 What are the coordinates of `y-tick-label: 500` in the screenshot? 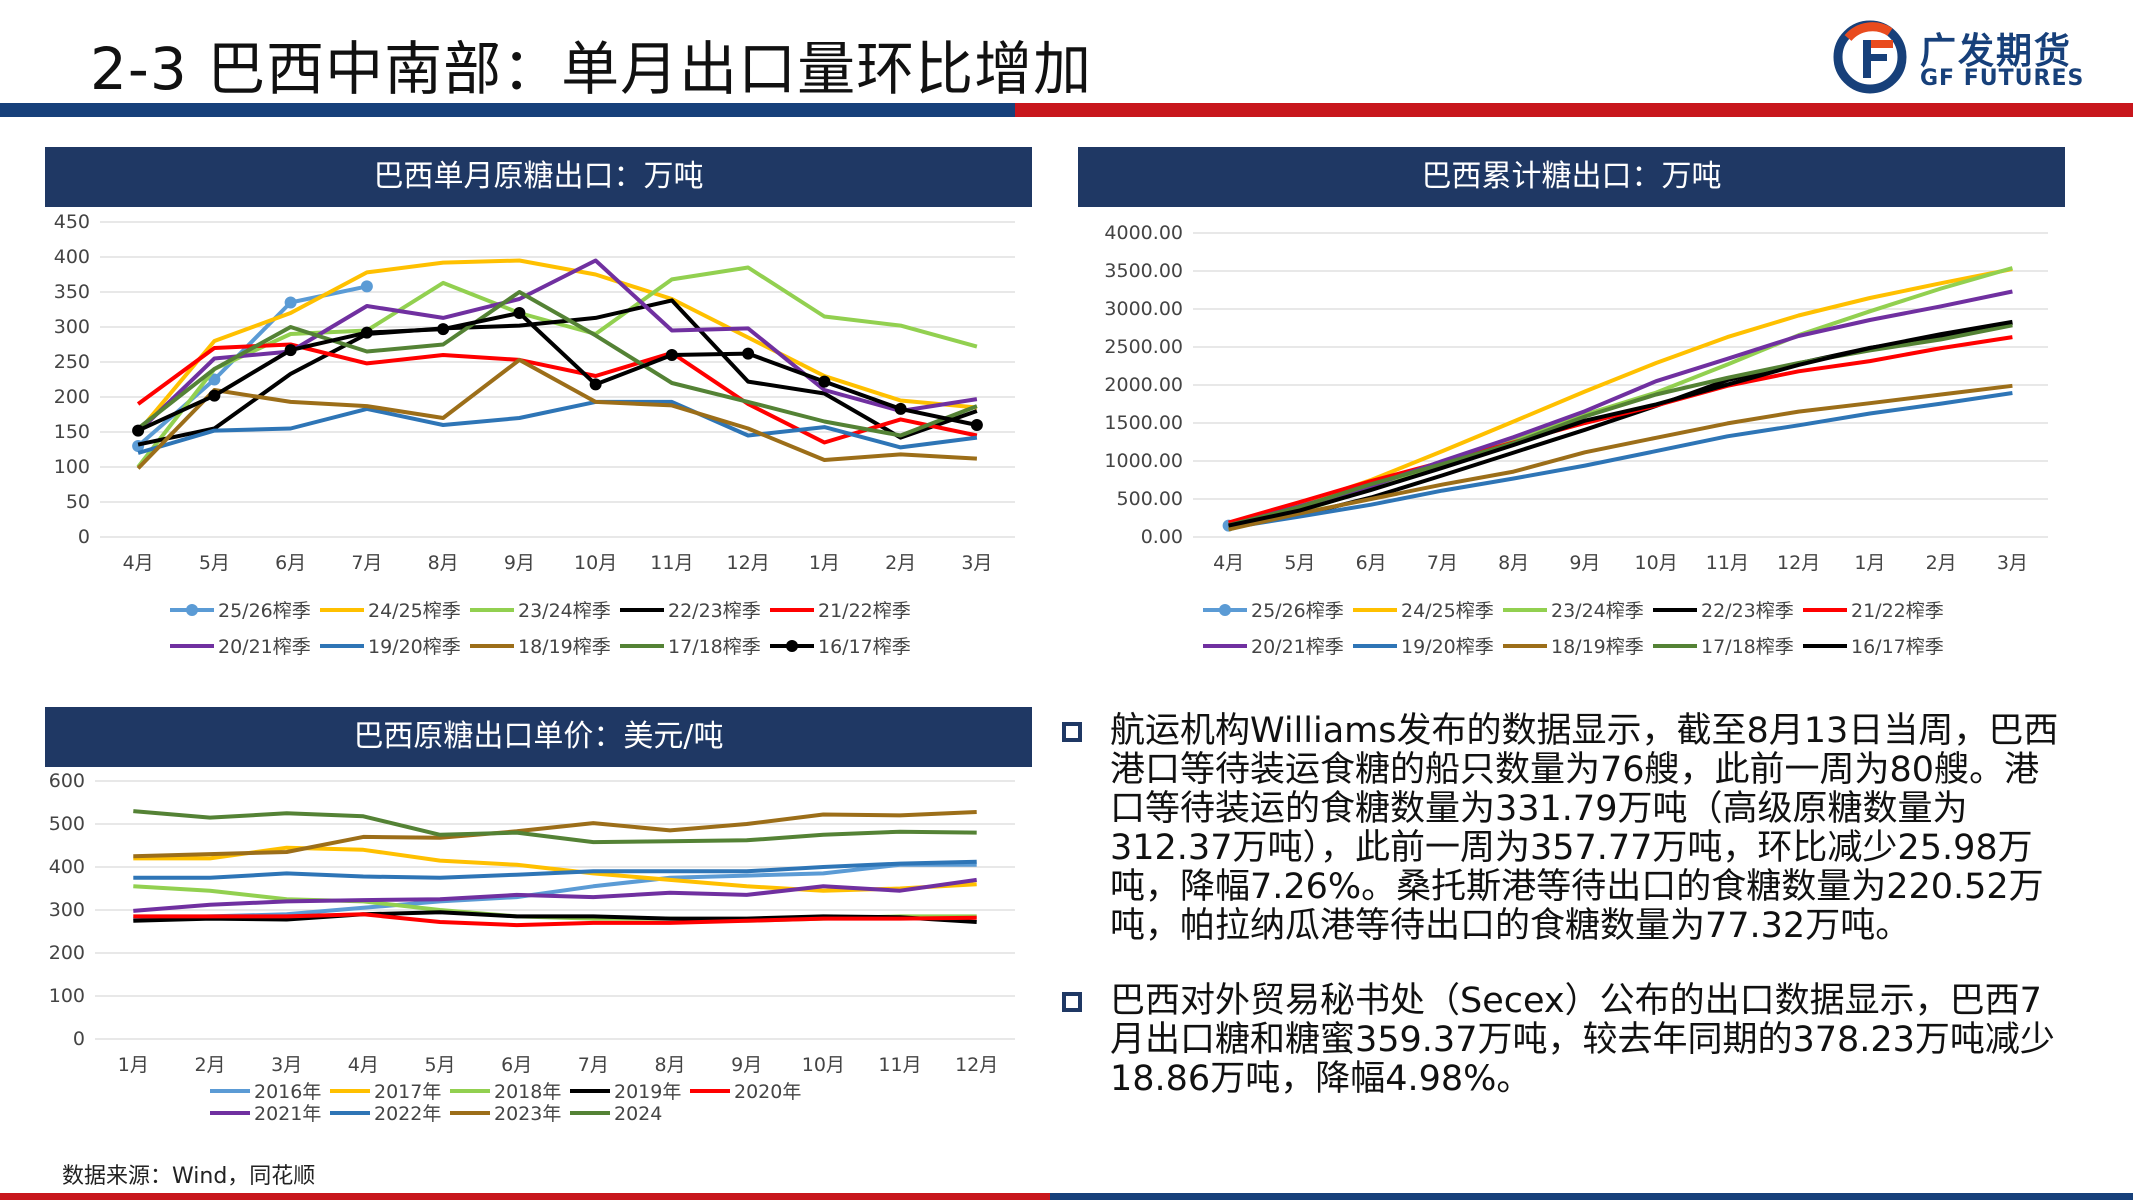 It's located at (67, 824).